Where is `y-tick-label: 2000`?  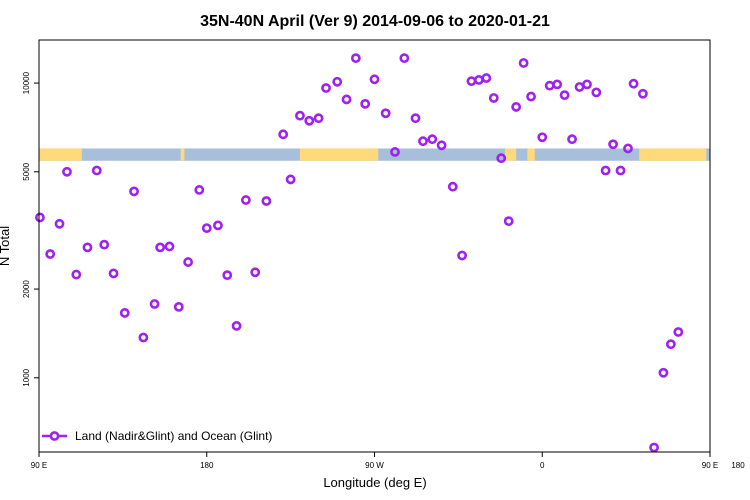
y-tick-label: 2000 is located at coordinates (26, 289).